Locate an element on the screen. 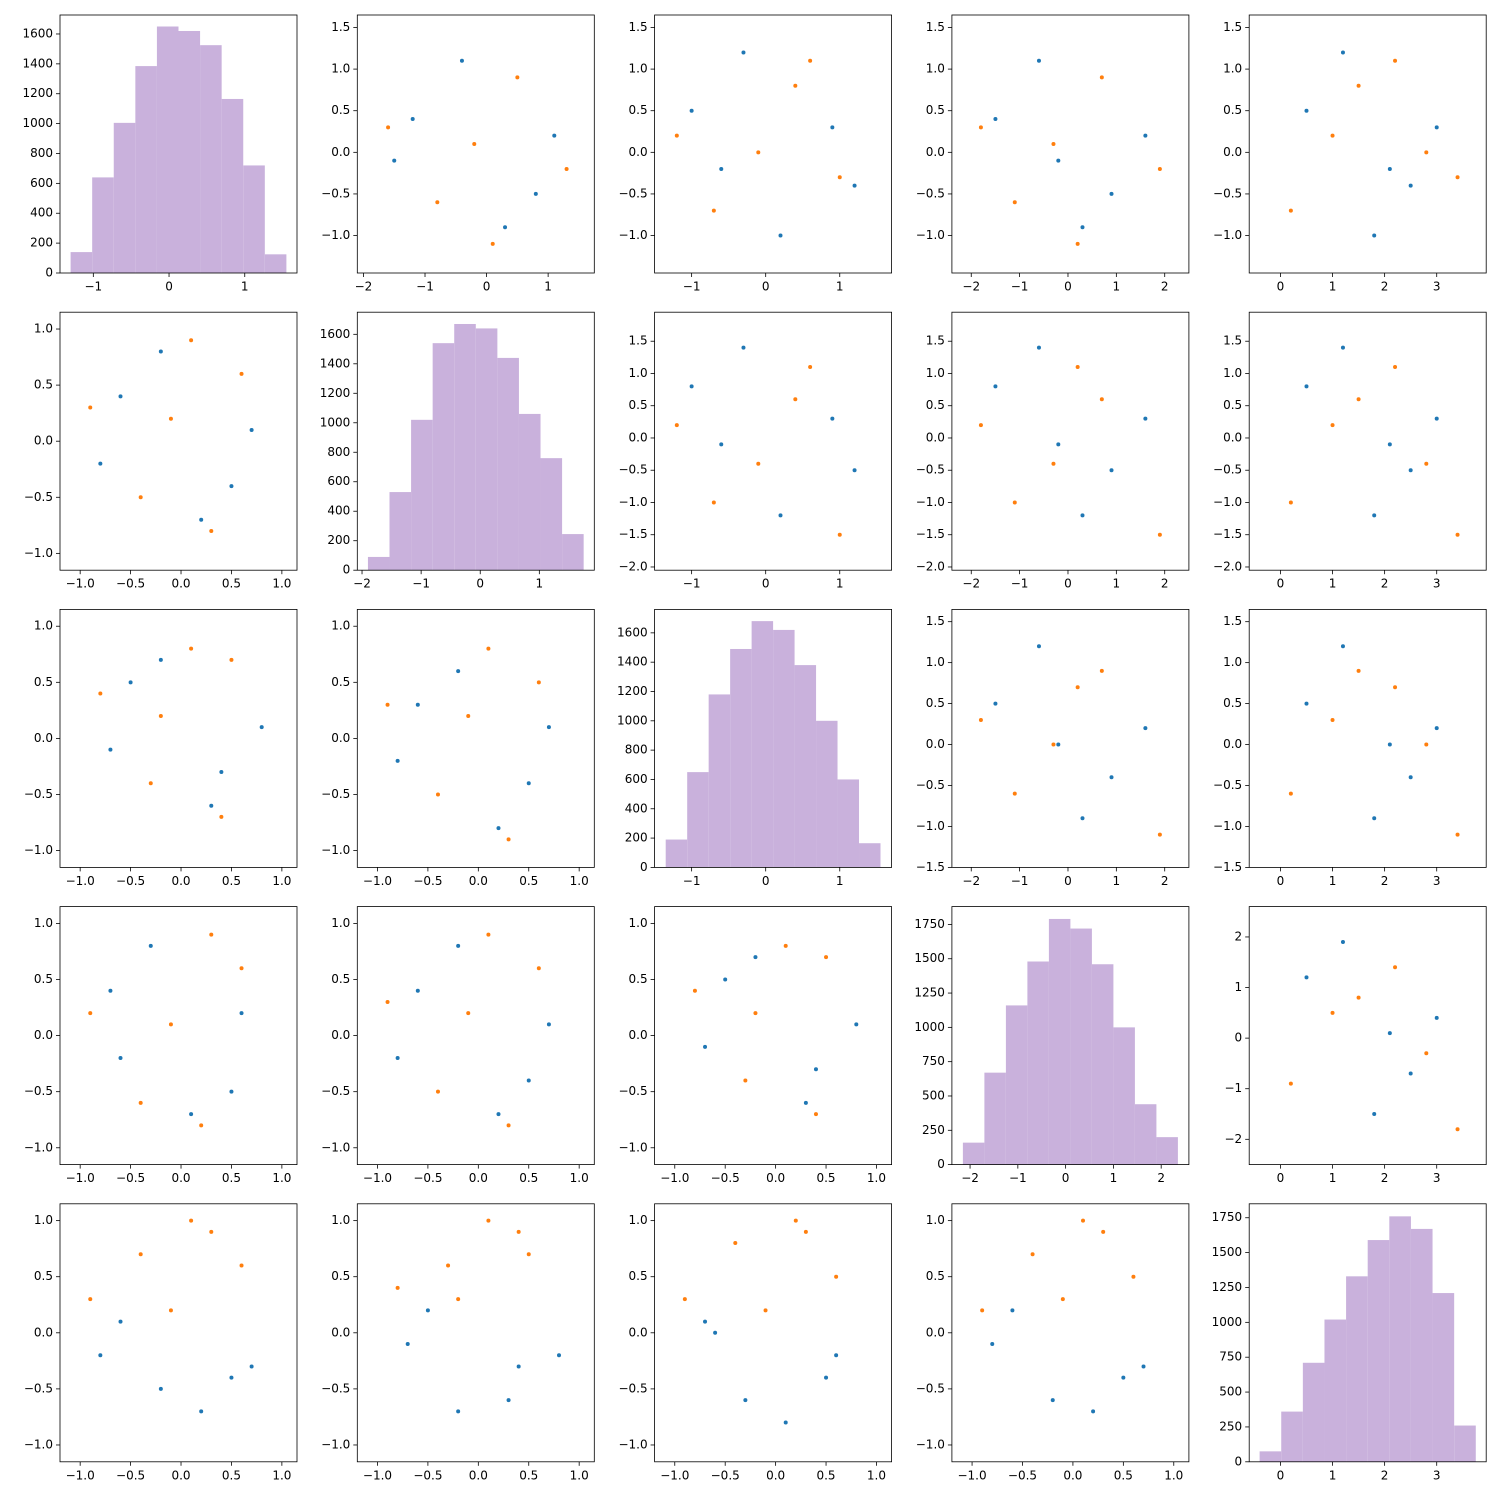 The image size is (1500, 1500). y-tick-label: 0 is located at coordinates (941, 1164).